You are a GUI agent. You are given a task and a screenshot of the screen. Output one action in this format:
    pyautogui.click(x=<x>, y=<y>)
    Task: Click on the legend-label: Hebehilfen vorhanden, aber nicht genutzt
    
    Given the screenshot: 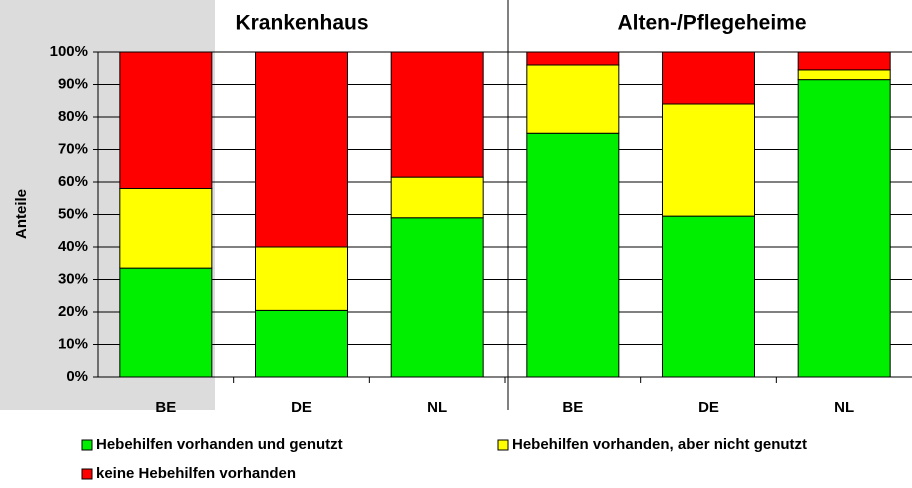 What is the action you would take?
    pyautogui.click(x=659, y=444)
    